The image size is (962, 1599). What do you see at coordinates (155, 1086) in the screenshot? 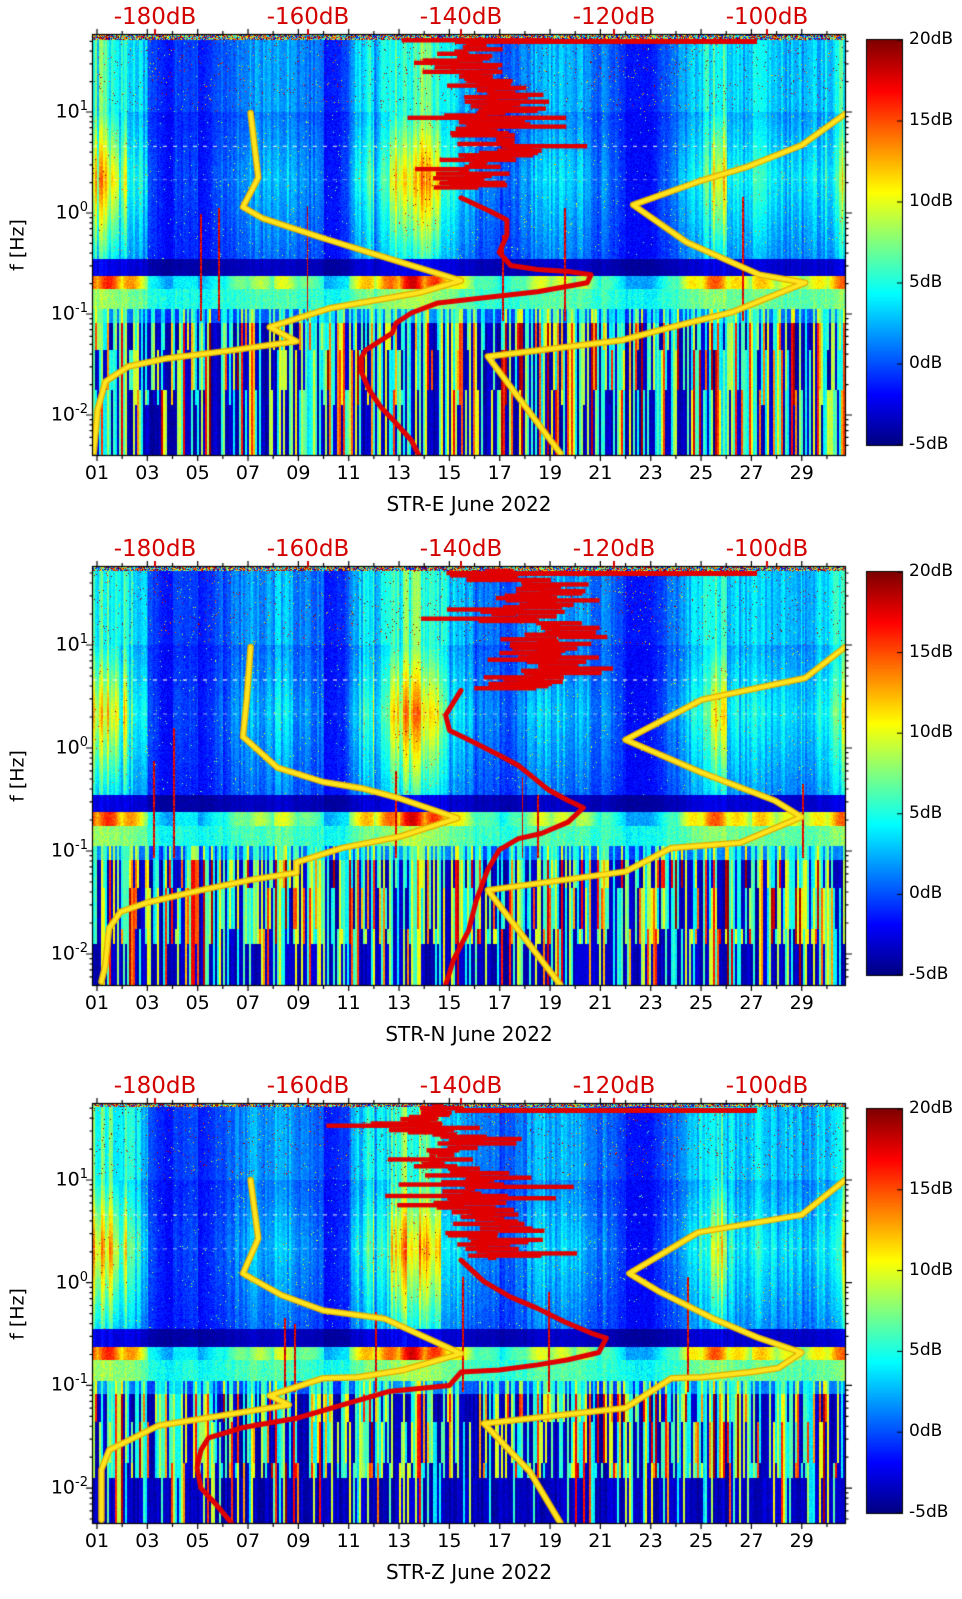
I see `top-axis-db-label: -180dB` at bounding box center [155, 1086].